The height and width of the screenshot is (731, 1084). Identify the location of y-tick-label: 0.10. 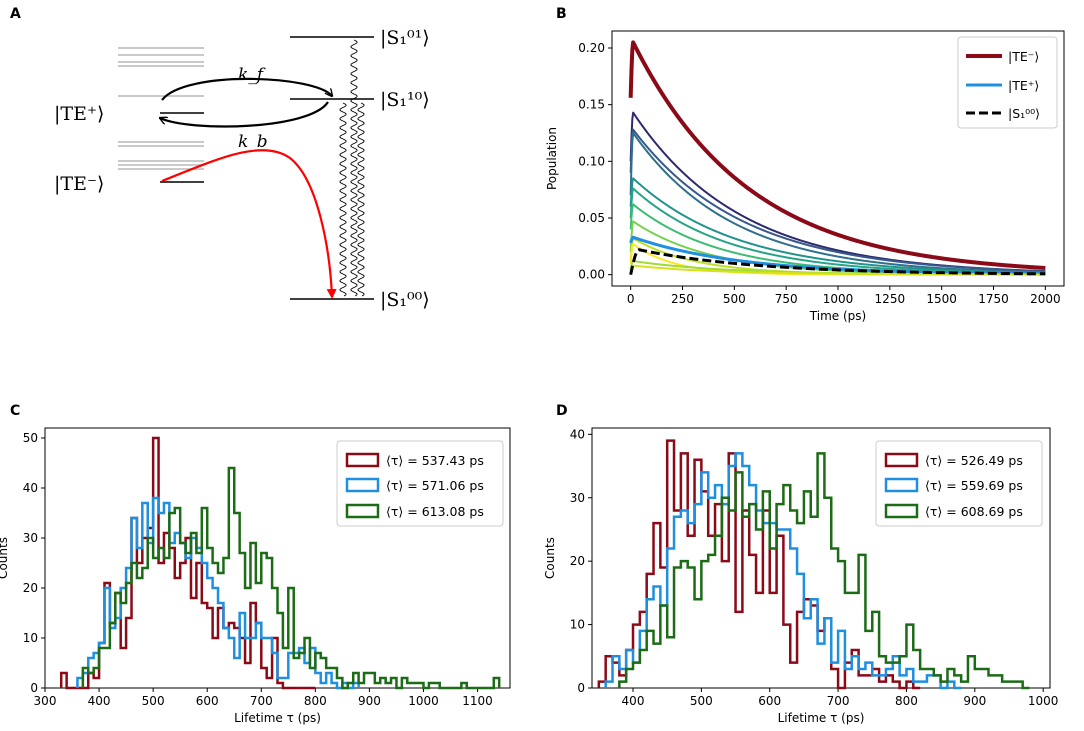
(591, 161).